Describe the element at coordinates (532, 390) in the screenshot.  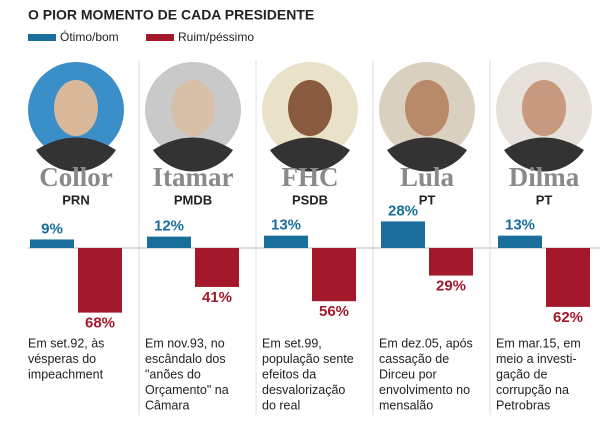
I see `note: corrupção na` at that location.